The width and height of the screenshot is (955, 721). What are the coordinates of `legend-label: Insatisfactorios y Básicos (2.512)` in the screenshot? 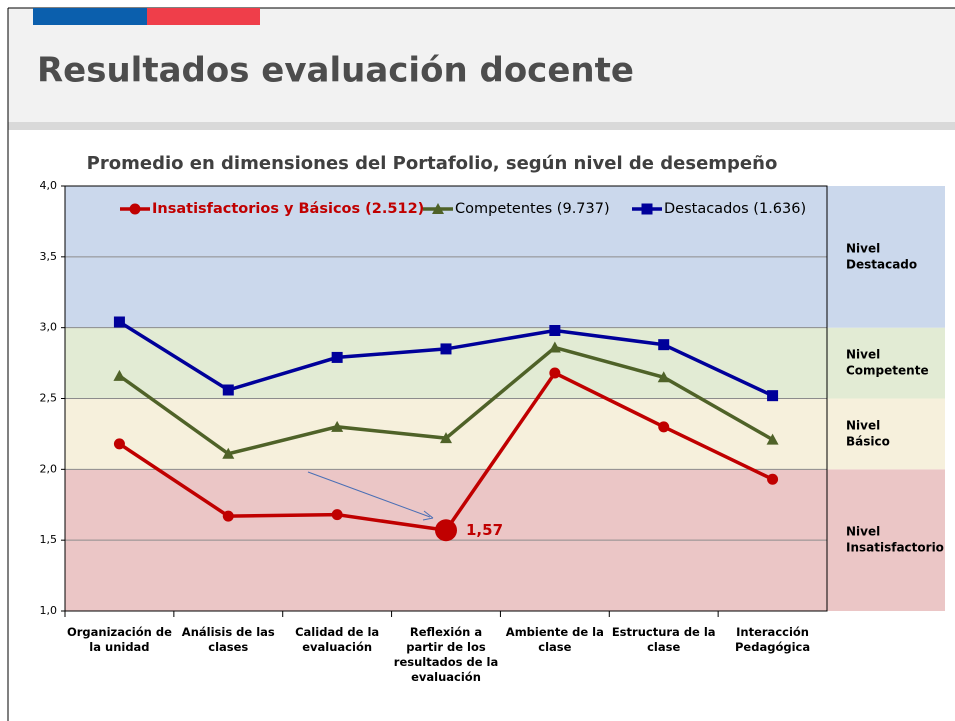 It's located at (288, 209).